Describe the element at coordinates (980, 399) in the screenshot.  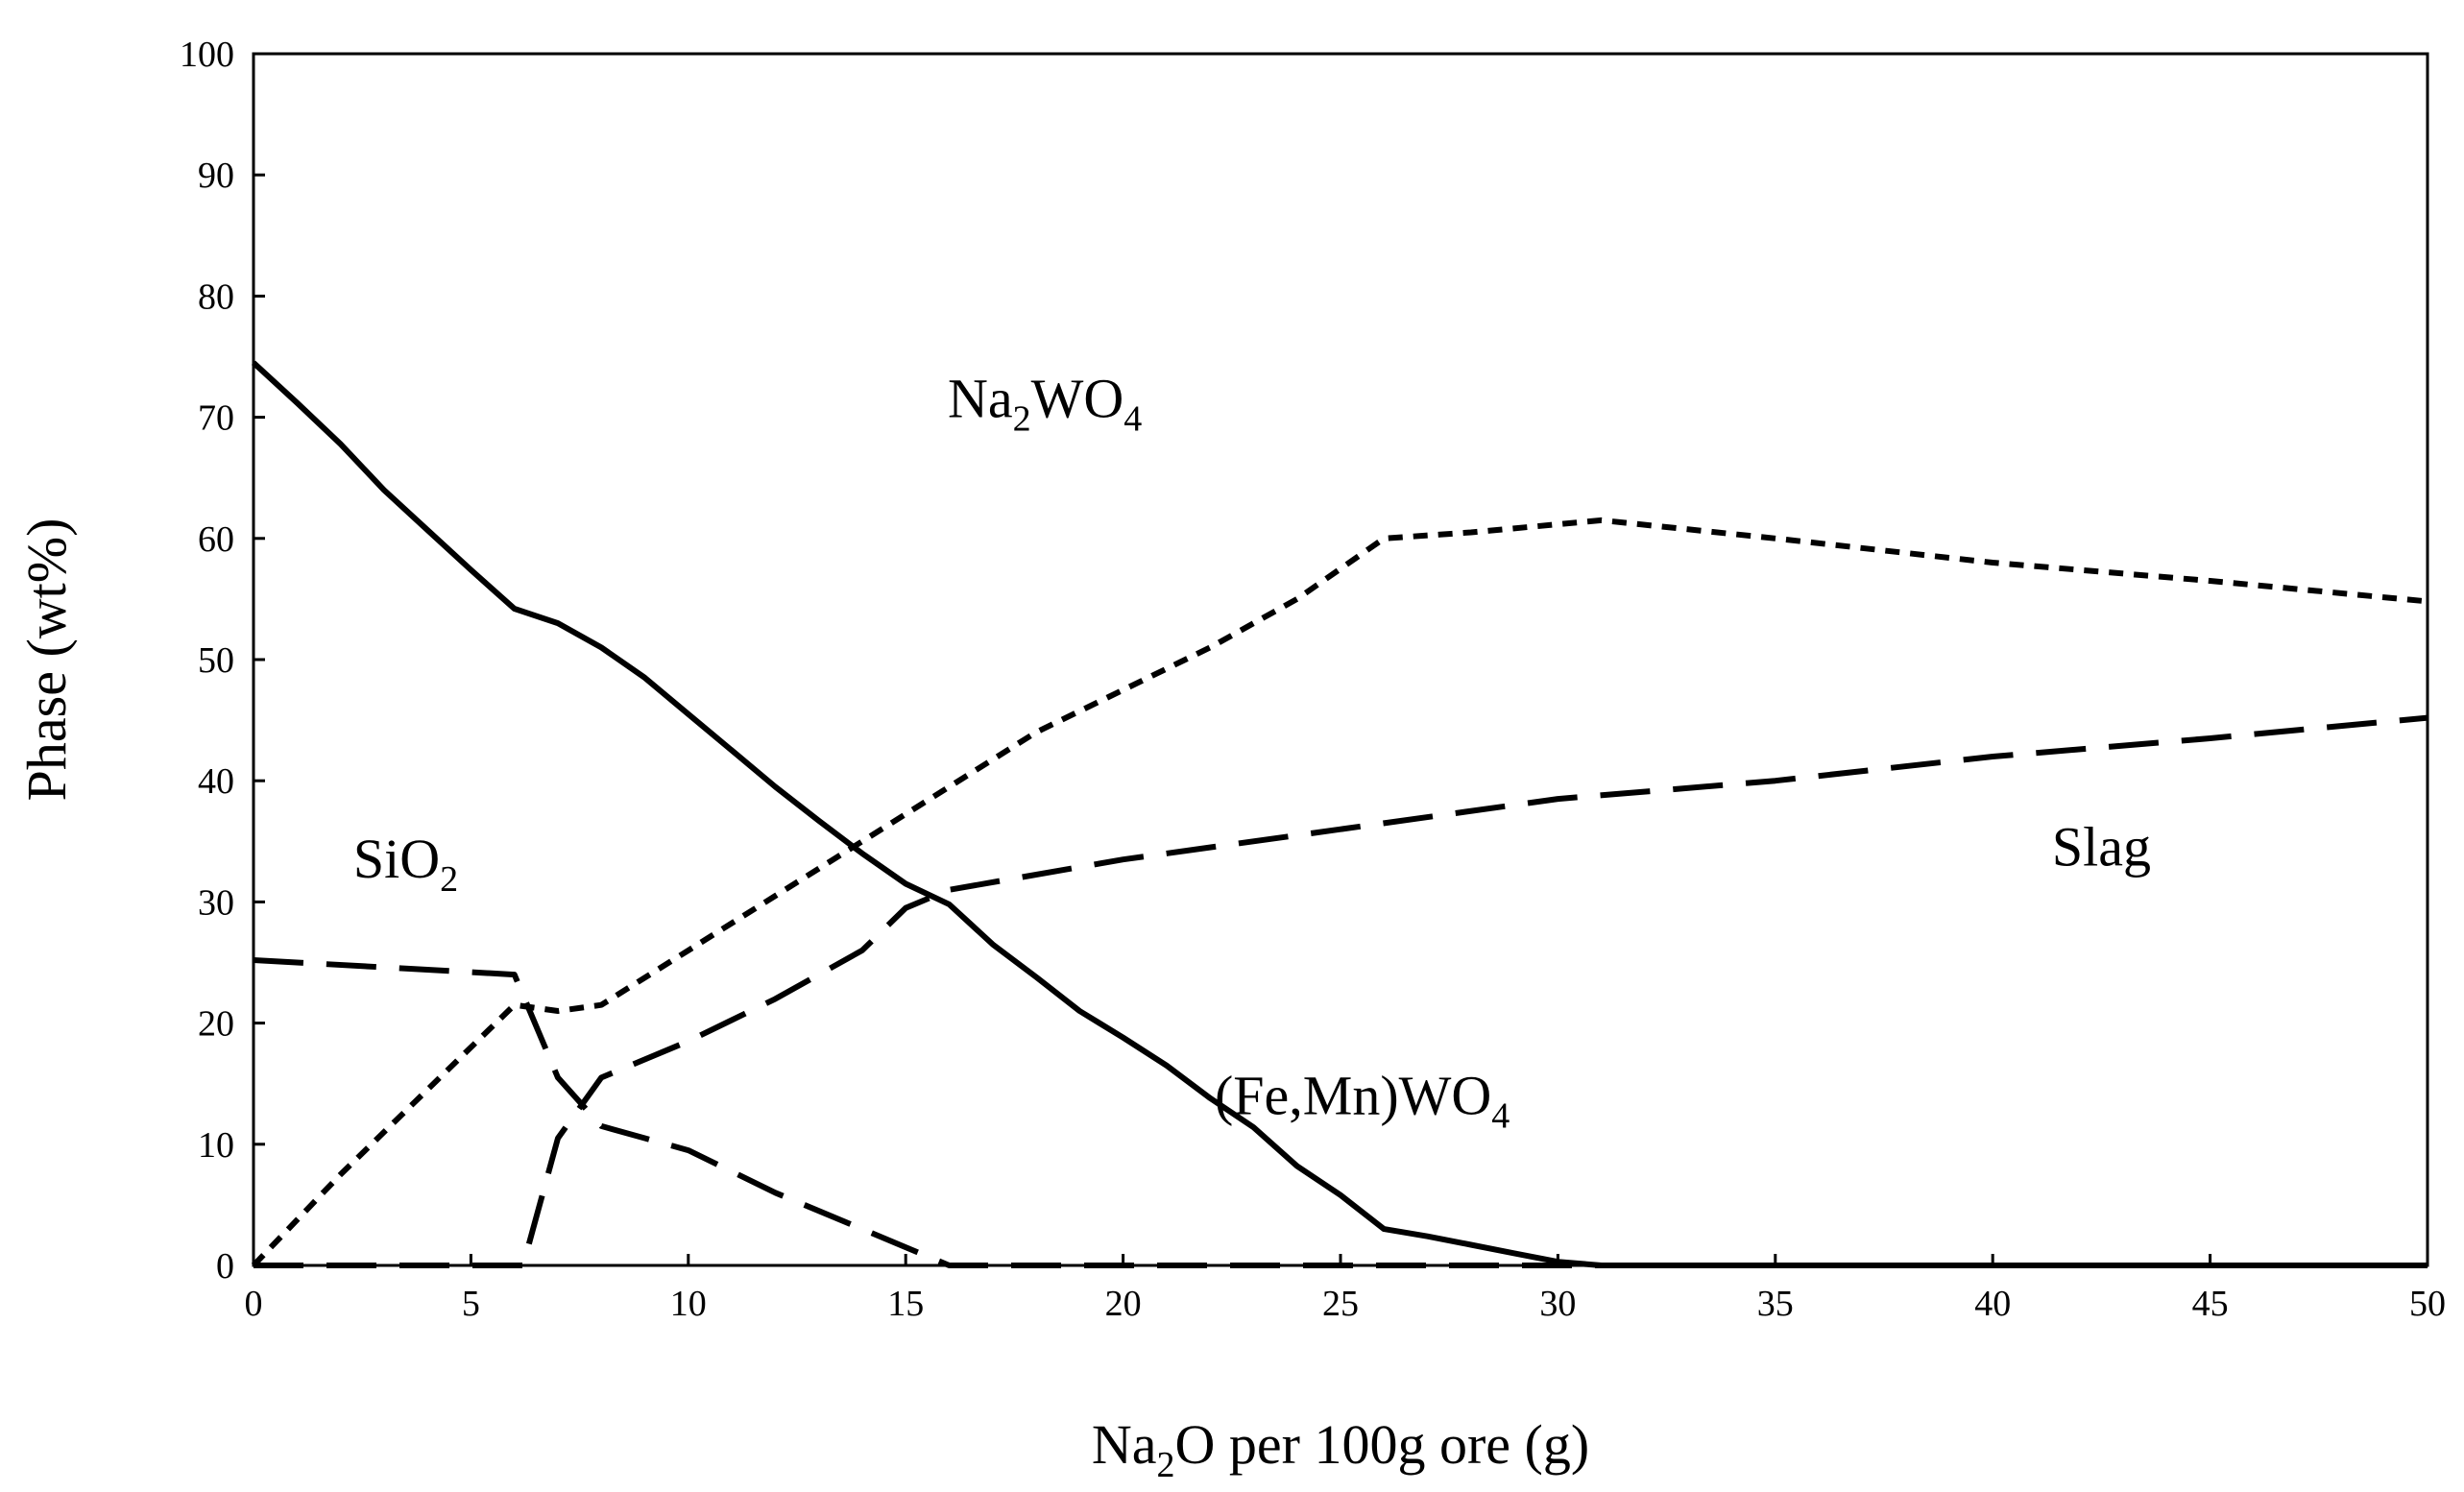
I see `annotation-part: Na` at that location.